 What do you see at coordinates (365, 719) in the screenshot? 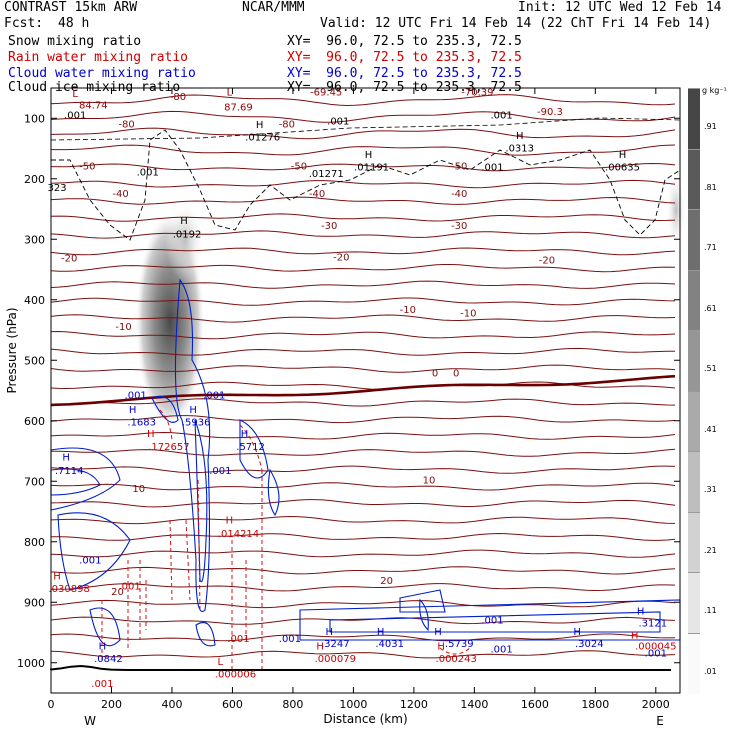
I see `x-axis-label: Distance (km)` at bounding box center [365, 719].